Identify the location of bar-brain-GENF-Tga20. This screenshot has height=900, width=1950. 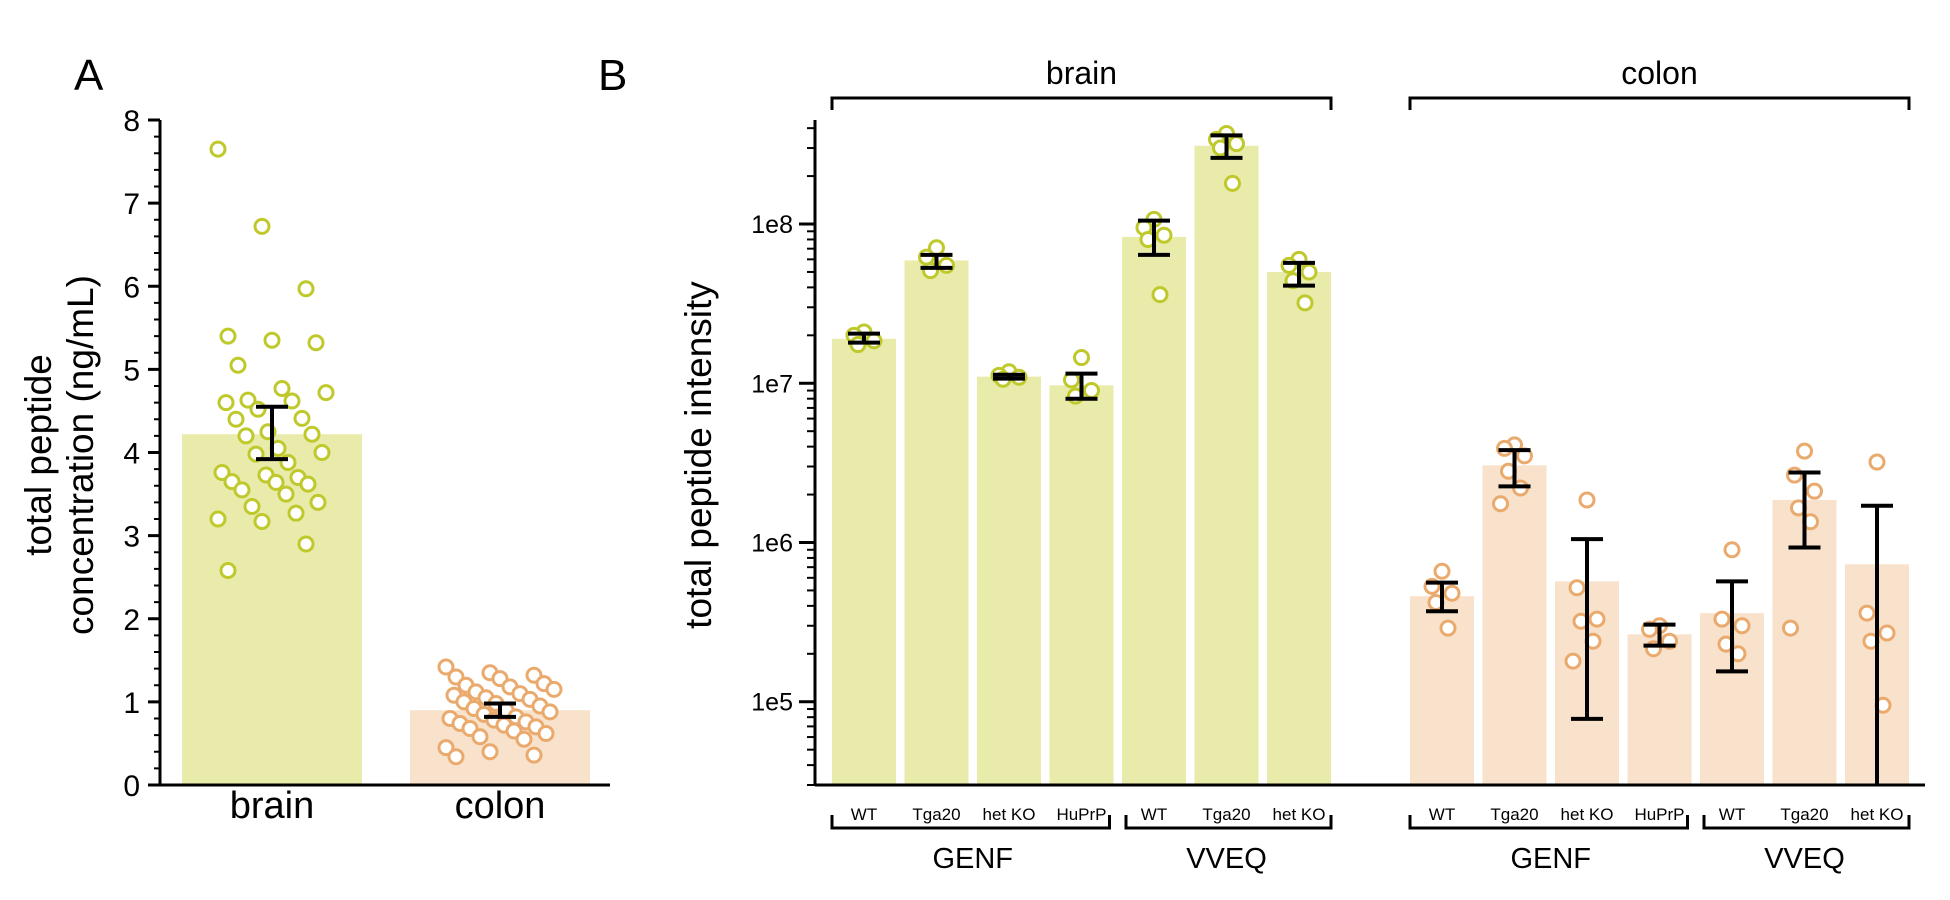
(936, 522).